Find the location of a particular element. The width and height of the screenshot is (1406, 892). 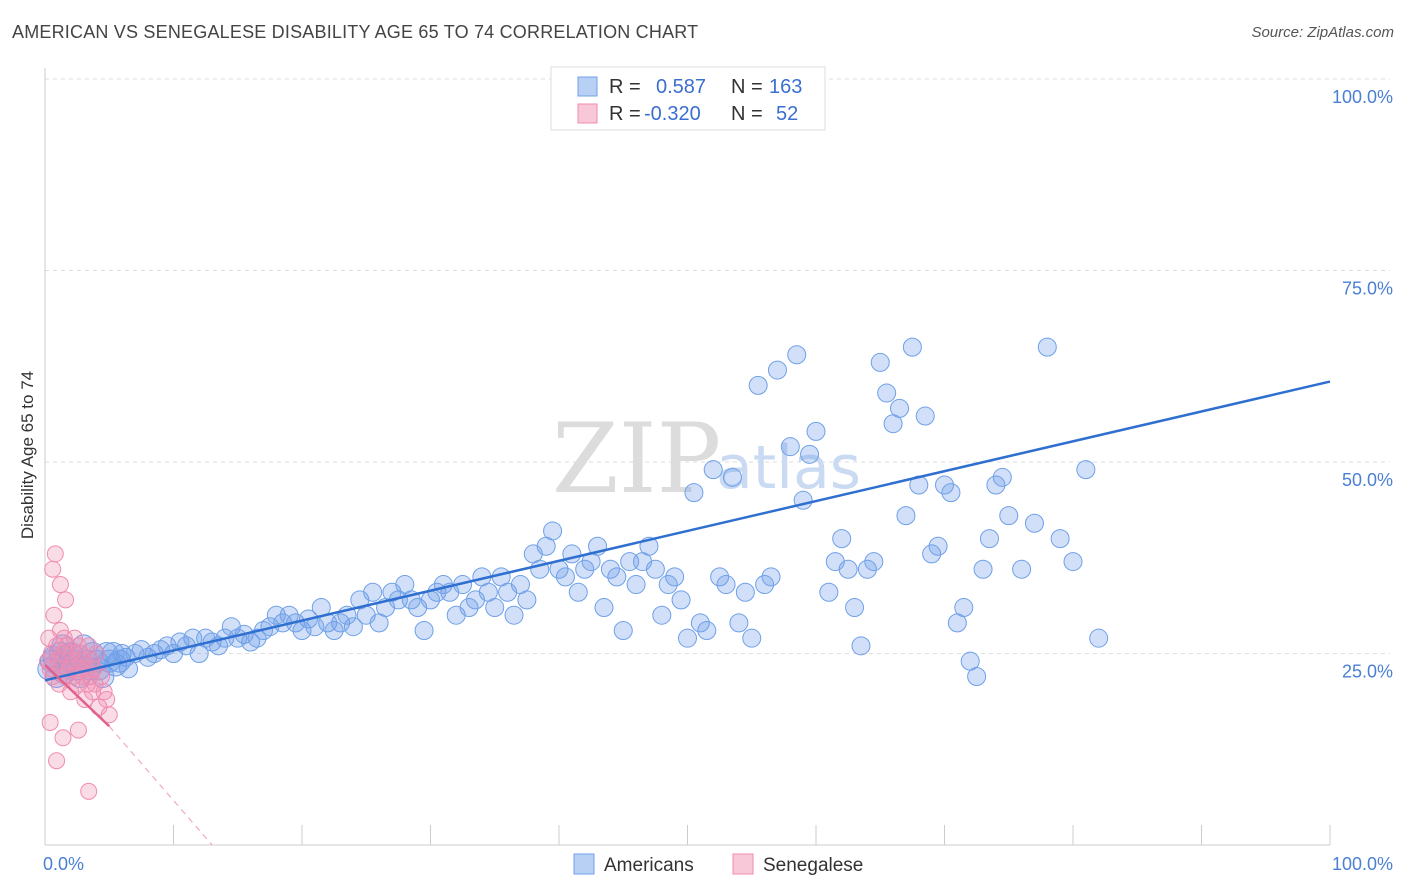

x-tick-label-100: 100.0% is located at coordinates (1362, 864).